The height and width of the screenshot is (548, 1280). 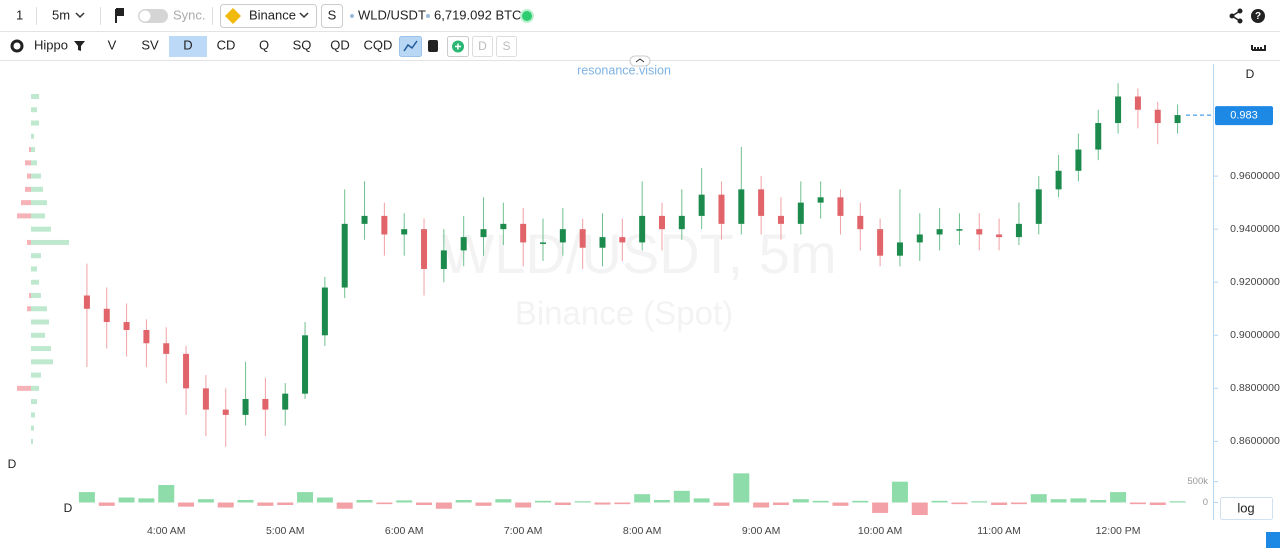 I want to click on price-axis-label: D, so click(x=1250, y=74).